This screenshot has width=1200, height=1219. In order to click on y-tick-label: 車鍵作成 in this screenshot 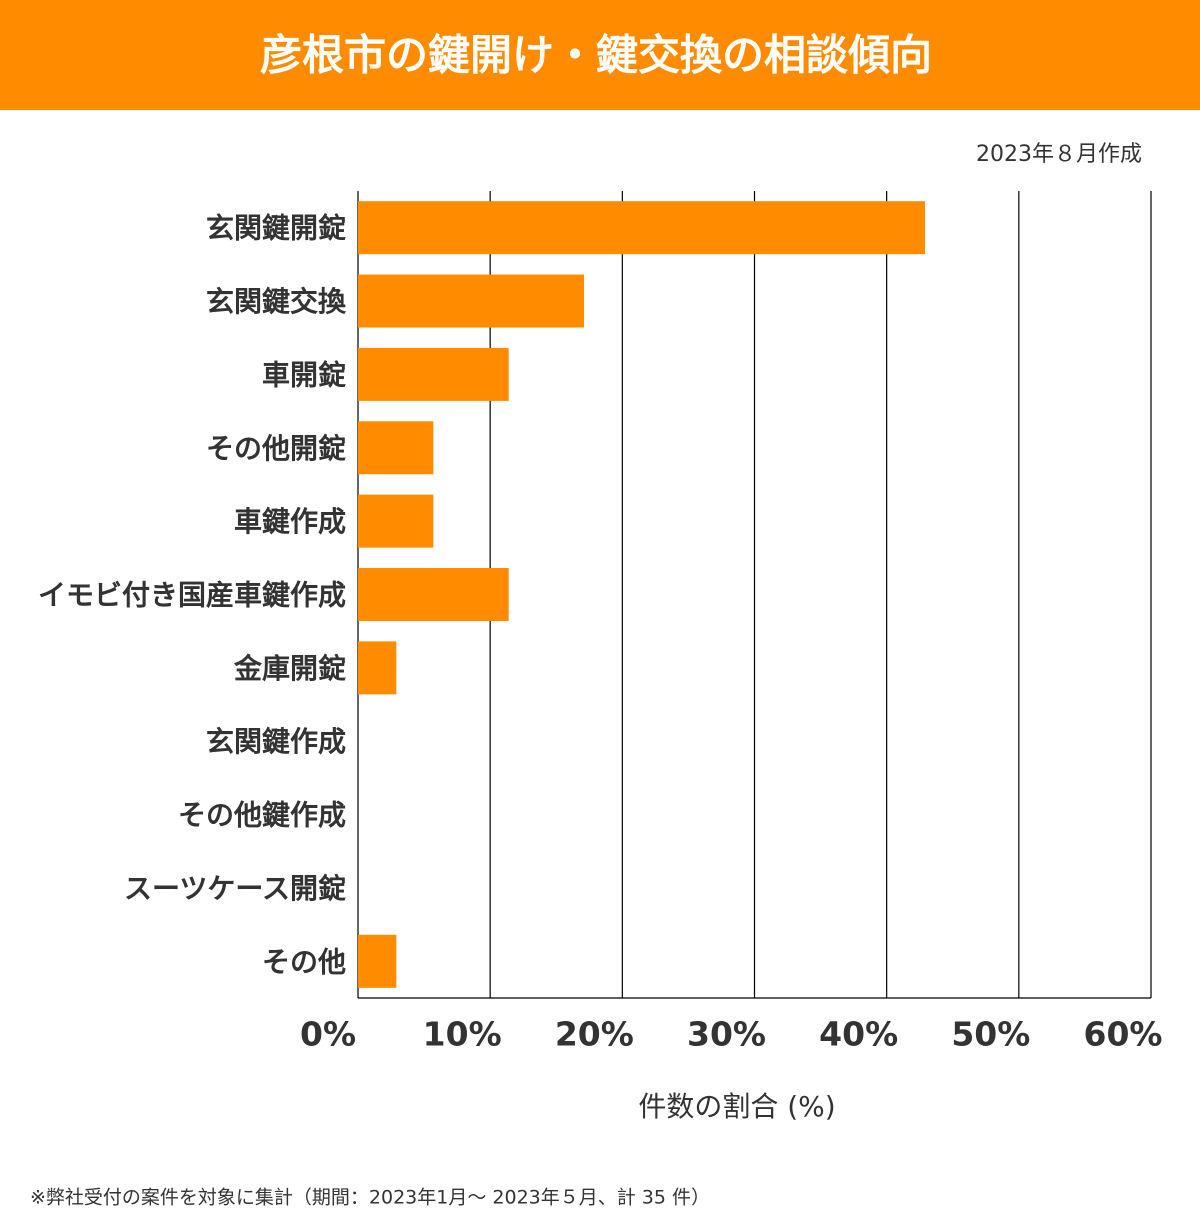, I will do `click(290, 521)`.